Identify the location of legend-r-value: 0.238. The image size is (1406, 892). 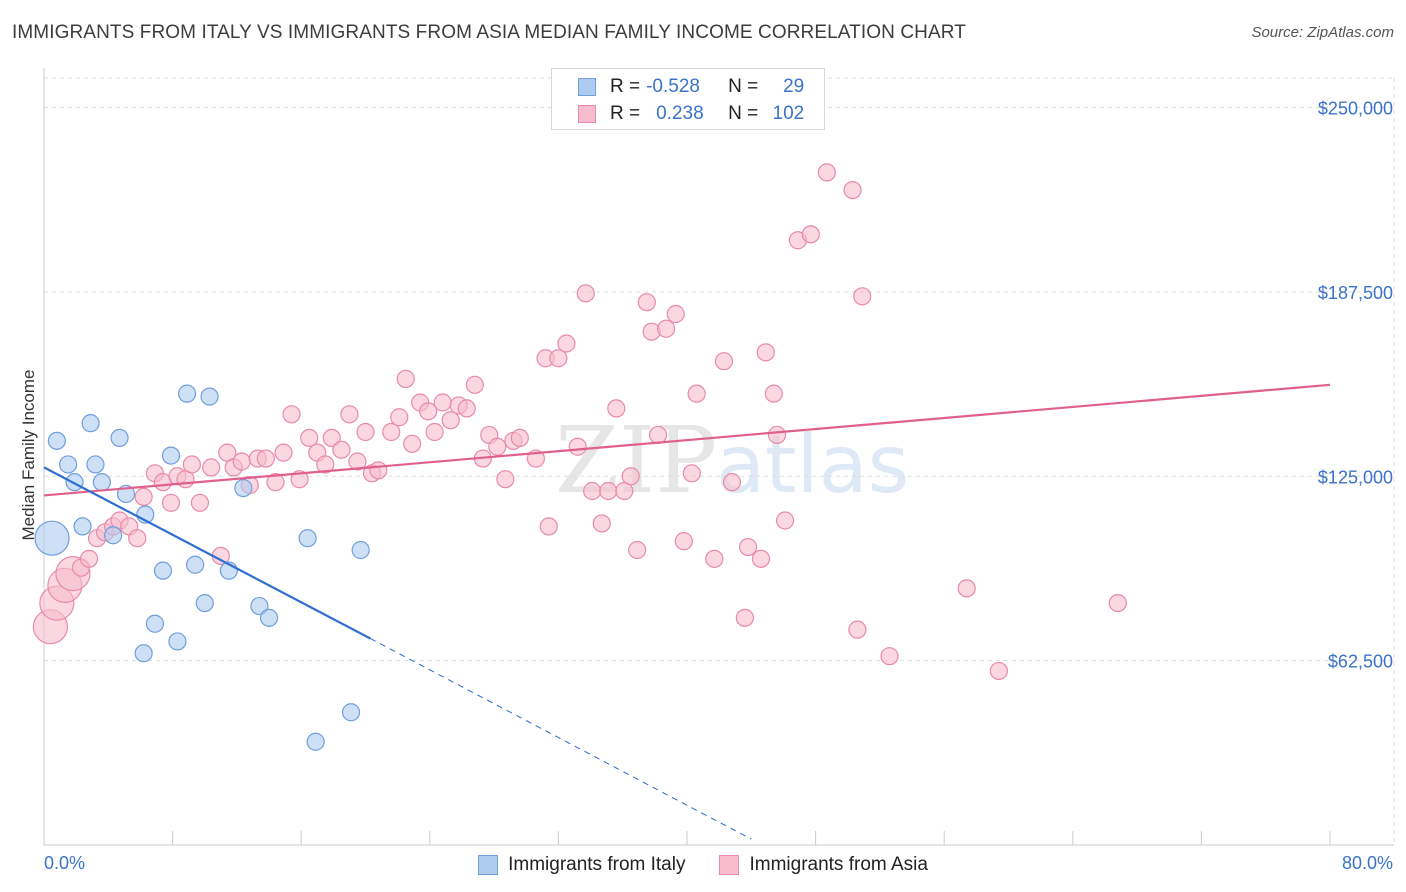
(680, 113).